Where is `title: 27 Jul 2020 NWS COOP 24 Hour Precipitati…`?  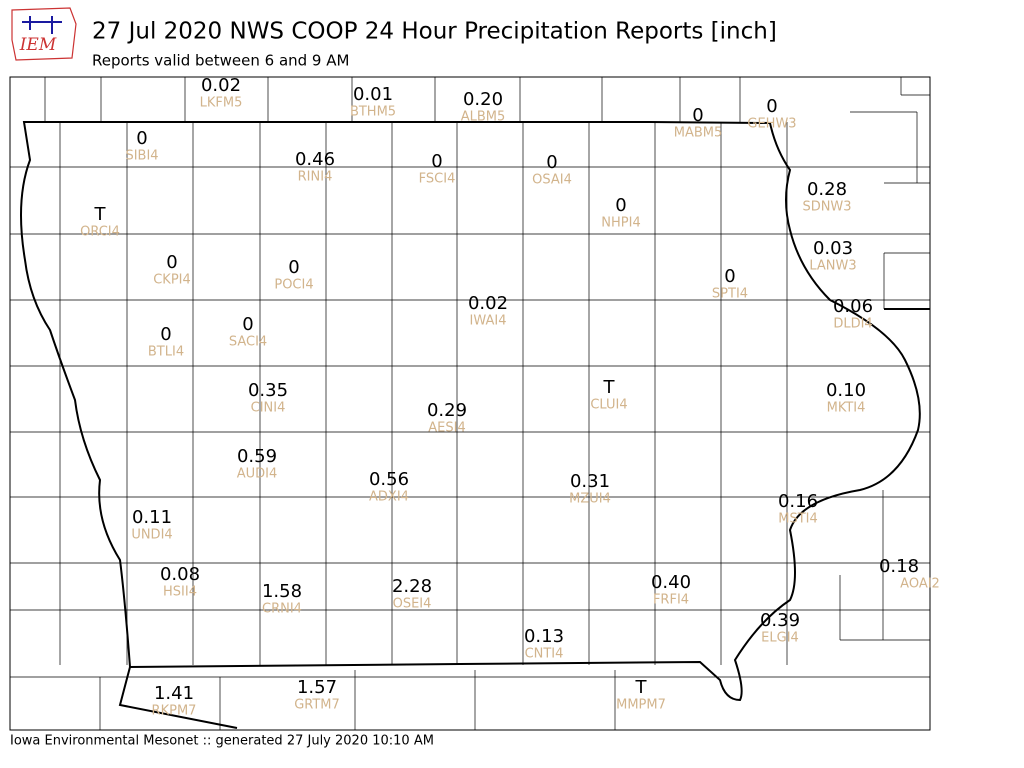 title: 27 Jul 2020 NWS COOP 24 Hour Precipitati… is located at coordinates (434, 32).